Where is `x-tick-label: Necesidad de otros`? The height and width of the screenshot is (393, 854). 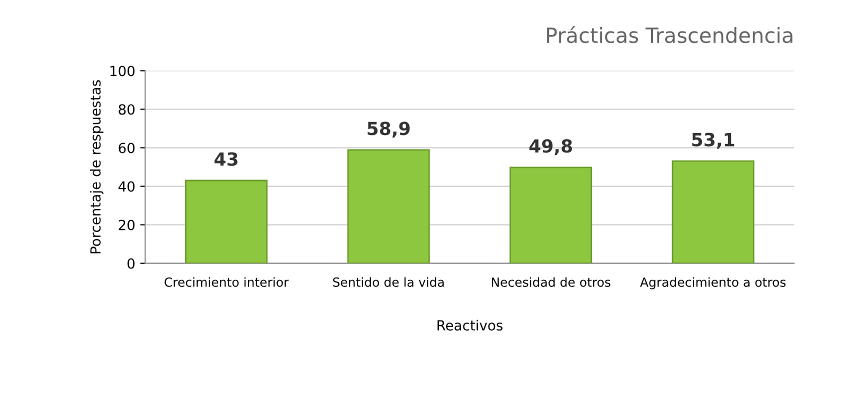 x-tick-label: Necesidad de otros is located at coordinates (551, 282).